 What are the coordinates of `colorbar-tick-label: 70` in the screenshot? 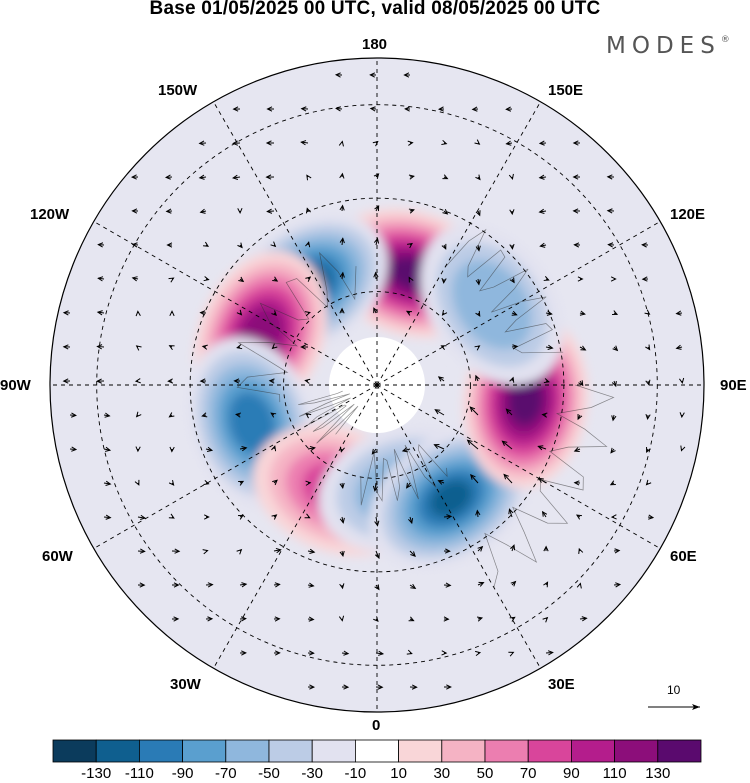 It's located at (528, 773).